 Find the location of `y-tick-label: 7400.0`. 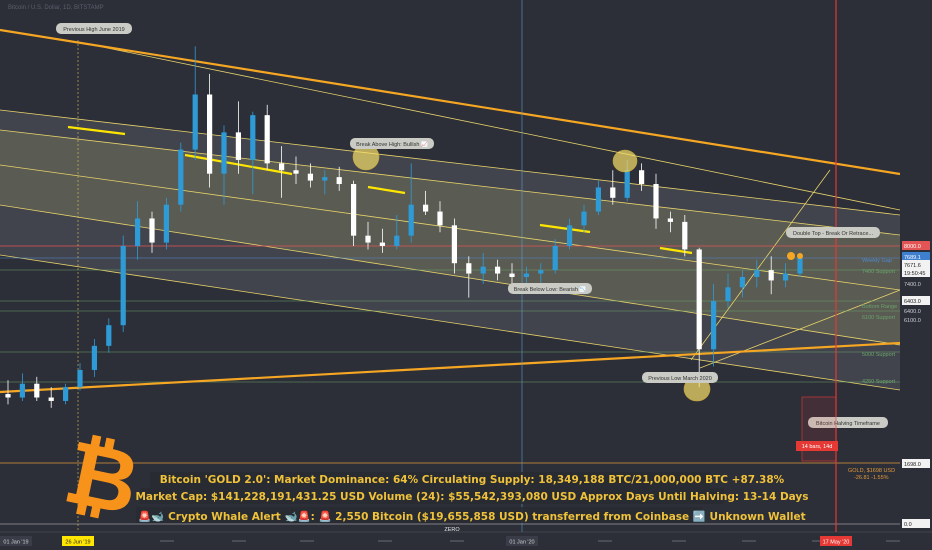

y-tick-label: 7400.0 is located at coordinates (912, 285).